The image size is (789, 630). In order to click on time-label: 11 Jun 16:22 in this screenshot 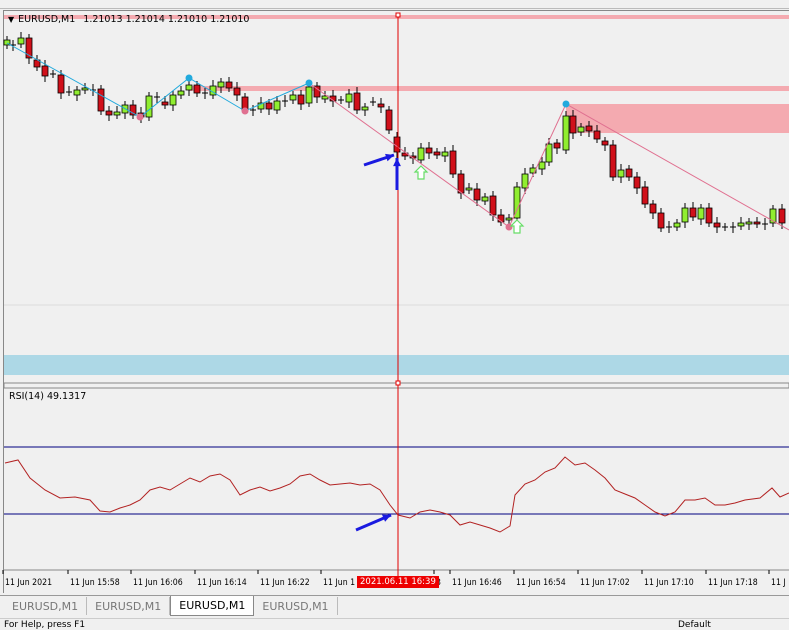, I will do `click(285, 583)`.